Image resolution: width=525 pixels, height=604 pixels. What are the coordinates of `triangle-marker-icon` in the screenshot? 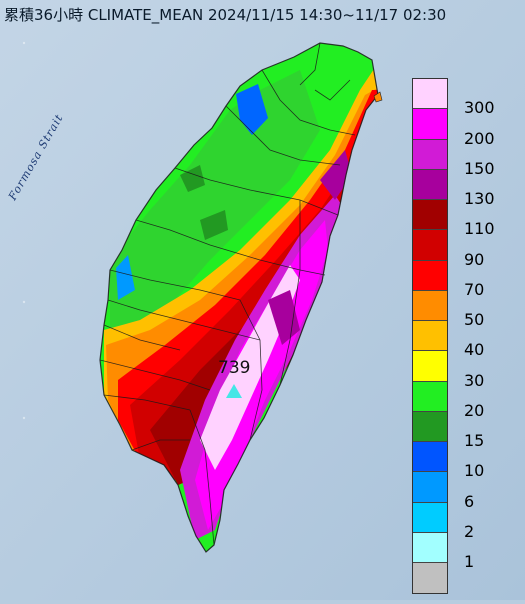 It's located at (234, 391).